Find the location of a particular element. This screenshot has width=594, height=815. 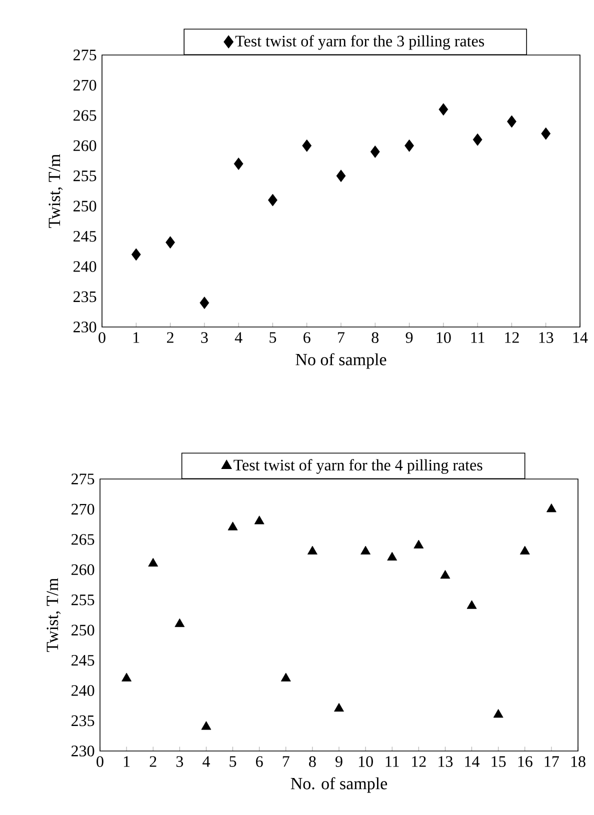

x-tick-label: 17 is located at coordinates (551, 761).